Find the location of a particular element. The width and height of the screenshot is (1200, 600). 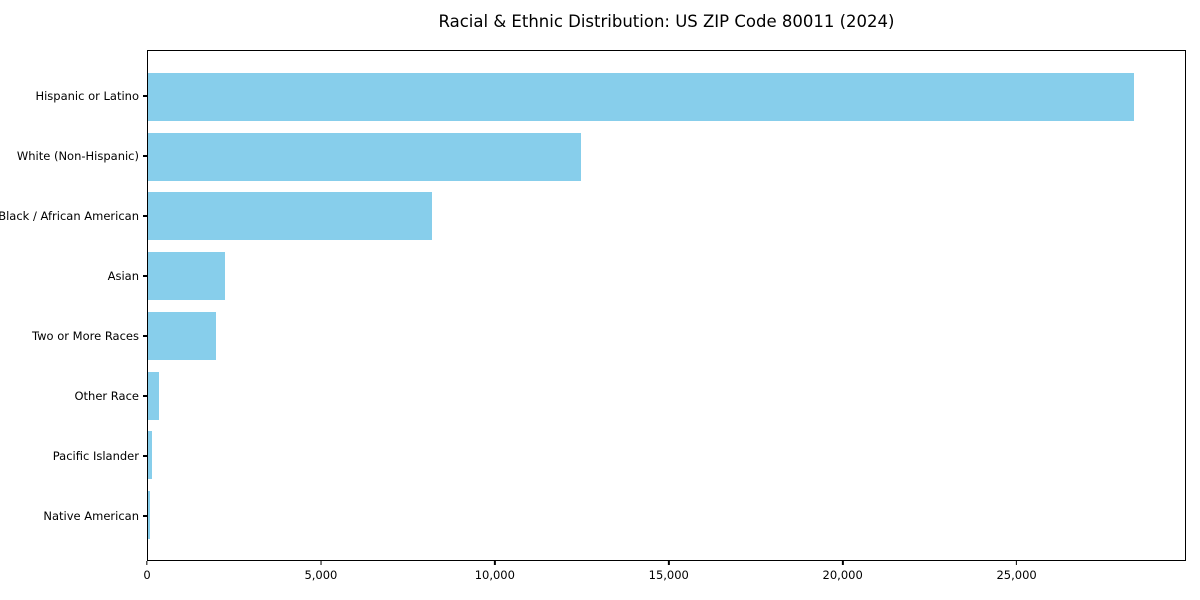

y-tick-label-native-american: Native American is located at coordinates (91, 516).